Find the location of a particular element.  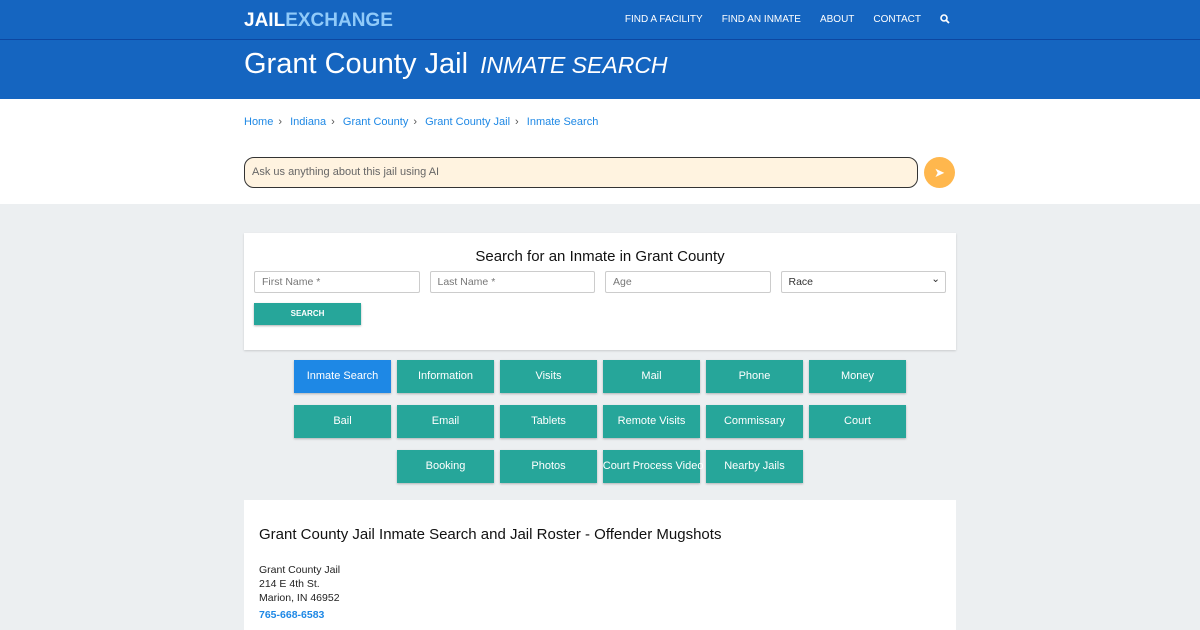

section-button-court-process-video: Court Process Video is located at coordinates (652, 466).